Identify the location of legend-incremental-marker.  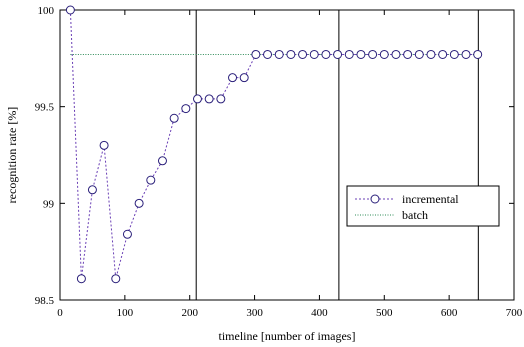
(375, 199).